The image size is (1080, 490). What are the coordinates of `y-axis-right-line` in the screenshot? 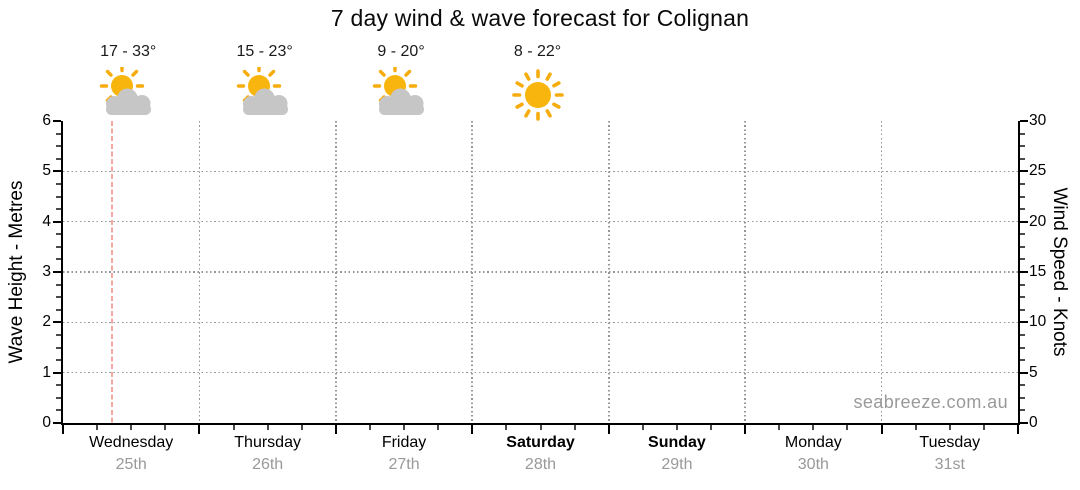 It's located at (1019, 273).